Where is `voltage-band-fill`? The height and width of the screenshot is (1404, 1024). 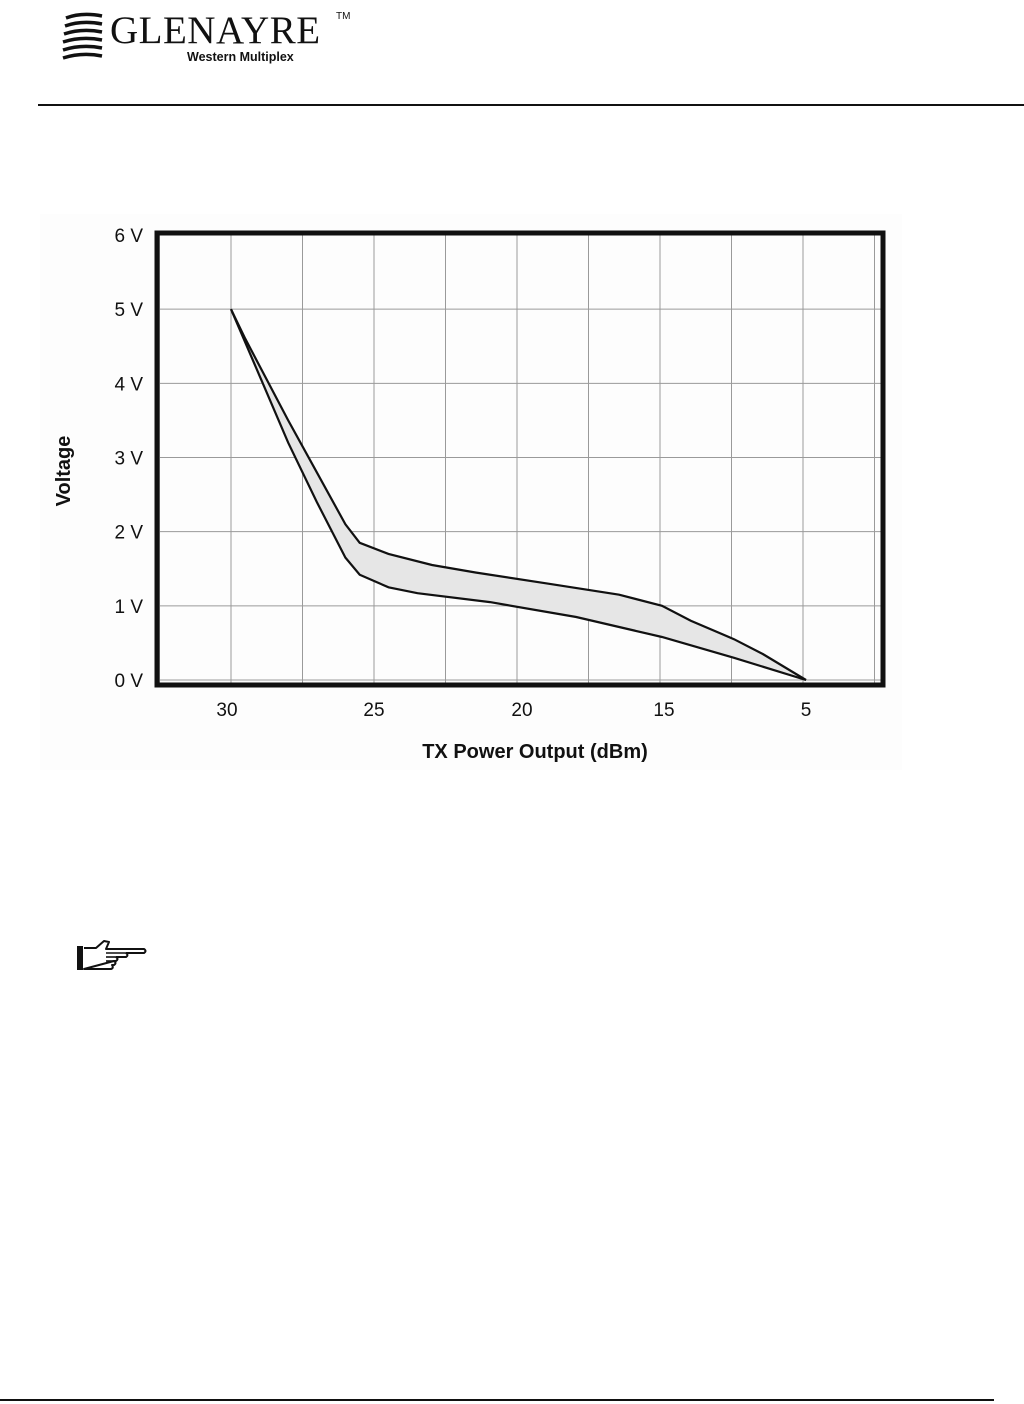 voltage-band-fill is located at coordinates (518, 494).